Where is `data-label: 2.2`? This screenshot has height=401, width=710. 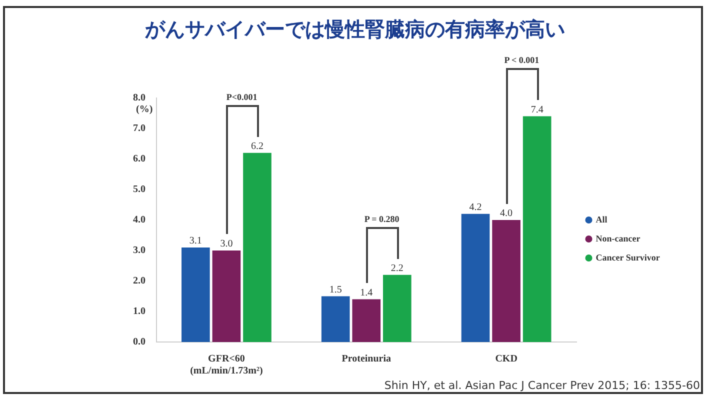
data-label: 2.2 is located at coordinates (397, 268).